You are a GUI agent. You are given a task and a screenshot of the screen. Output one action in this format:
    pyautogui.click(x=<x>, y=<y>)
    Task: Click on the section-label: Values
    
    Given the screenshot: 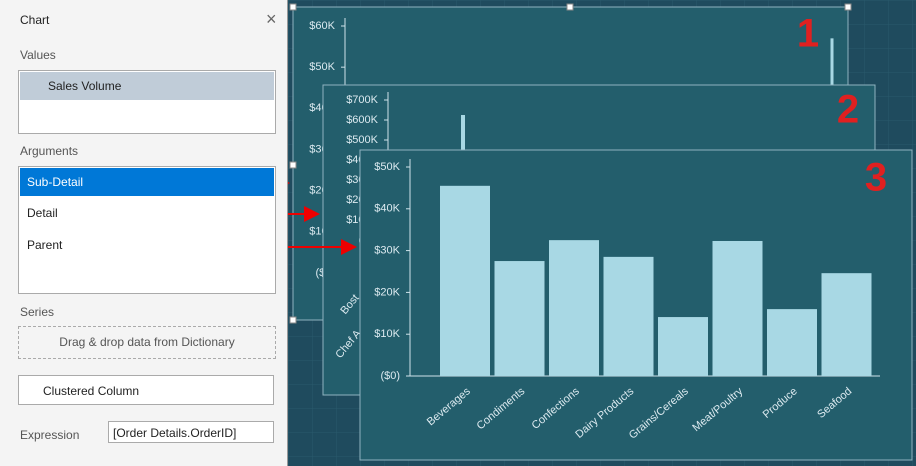 What is the action you would take?
    pyautogui.click(x=38, y=55)
    